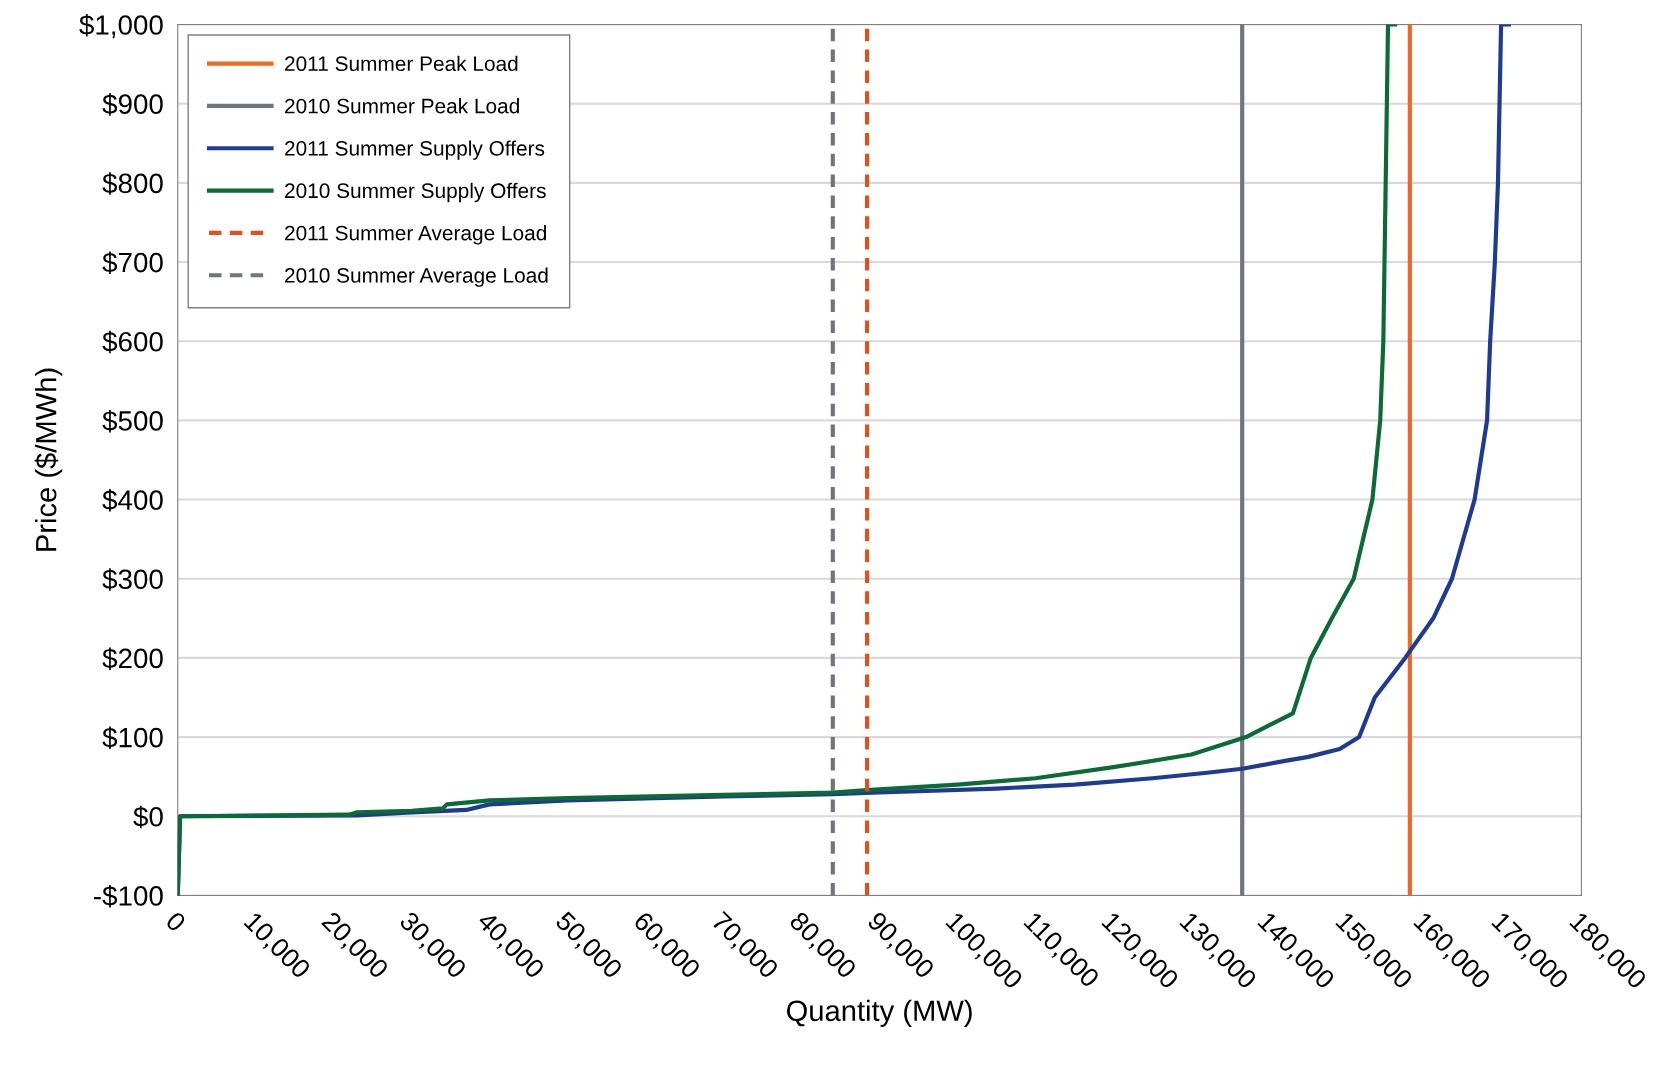 The width and height of the screenshot is (1677, 1066). What do you see at coordinates (879, 1013) in the screenshot?
I see `x-axis-title: Quantity (MW)` at bounding box center [879, 1013].